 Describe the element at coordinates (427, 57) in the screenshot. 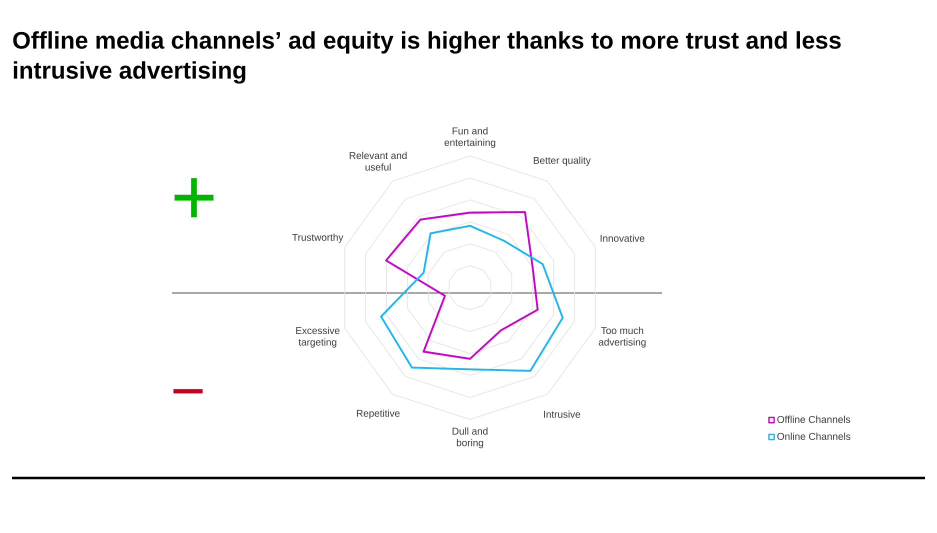

I see `chart-title: Offline media channels’ ad equity is higher thanks to more trust and less intrusive advertising` at that location.